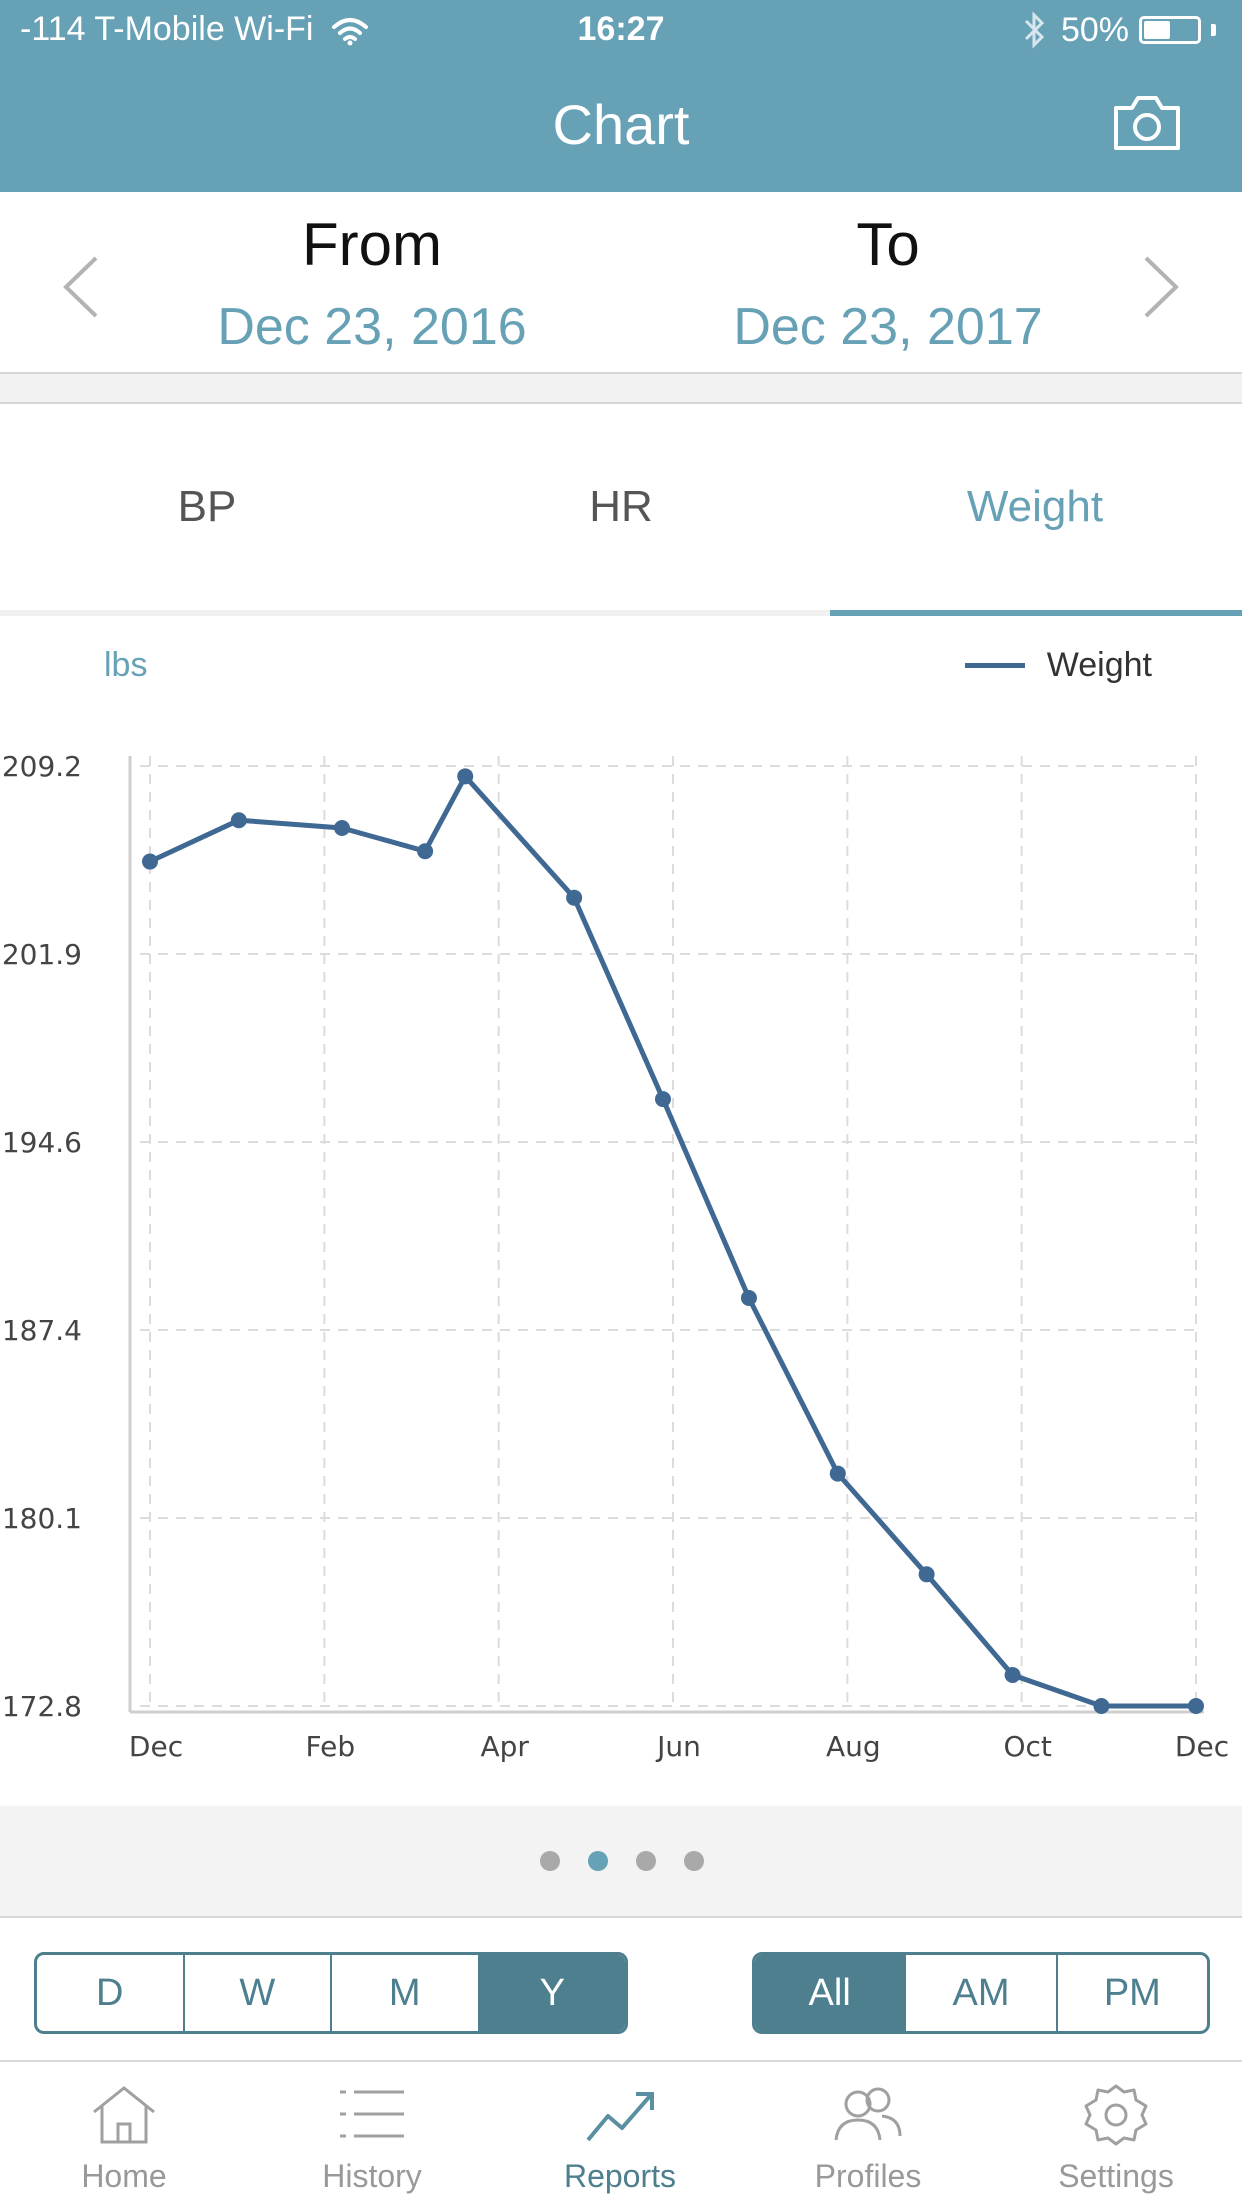 Image resolution: width=1242 pixels, height=2208 pixels. Describe the element at coordinates (331, 1746) in the screenshot. I see `x-tick-label: Feb` at that location.